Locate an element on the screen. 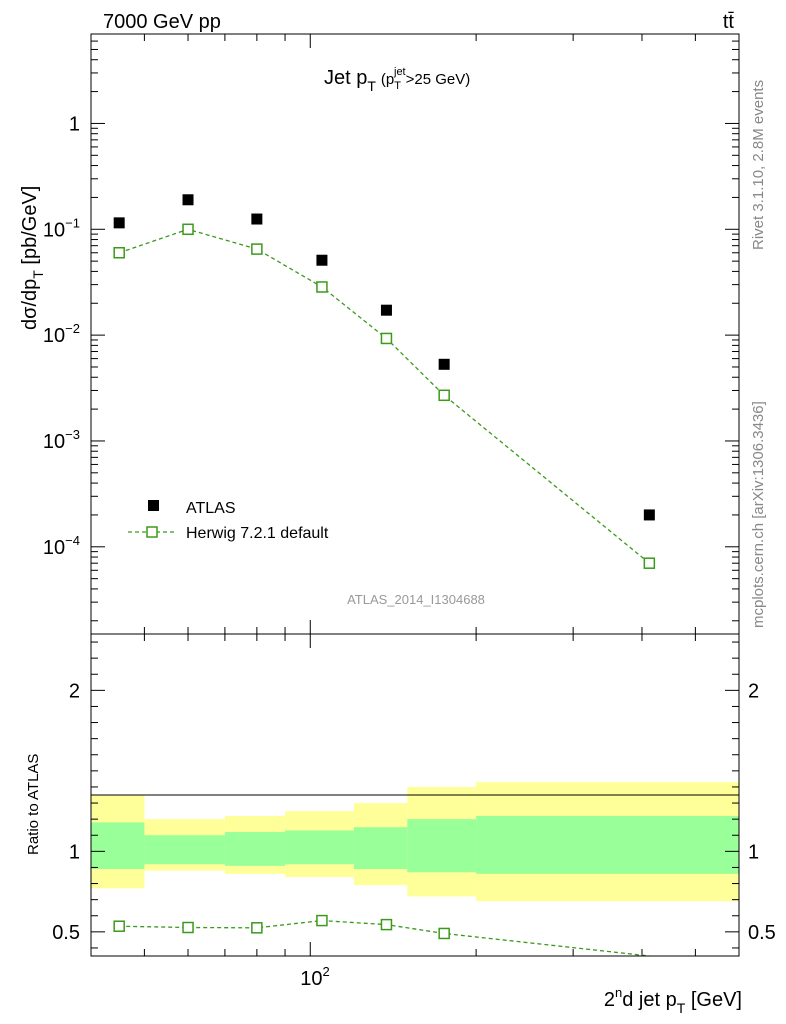 The image size is (786, 1024). plot-title-cut: (p is located at coordinates (387, 79).